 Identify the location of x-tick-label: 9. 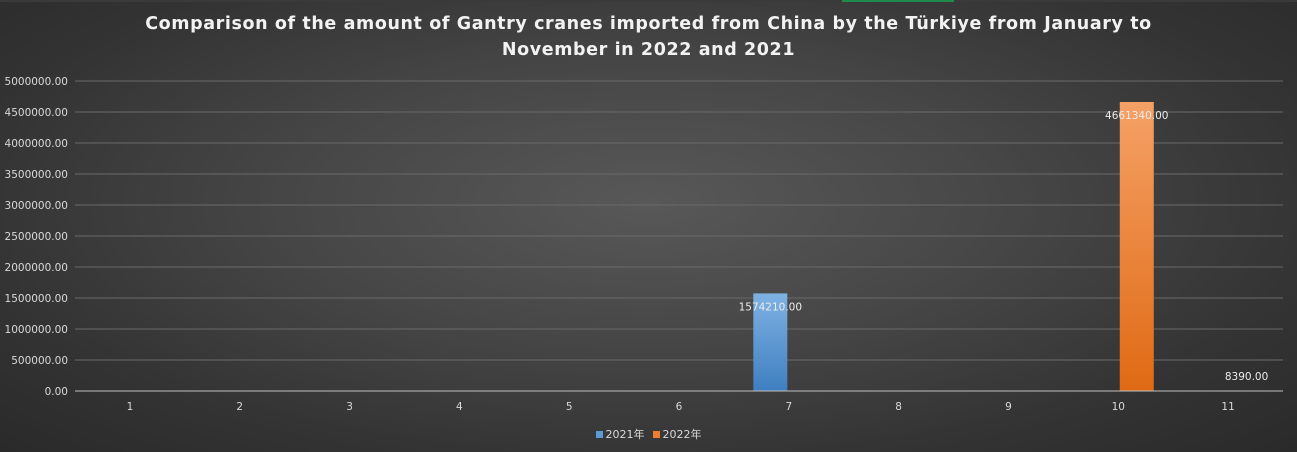
(1008, 407).